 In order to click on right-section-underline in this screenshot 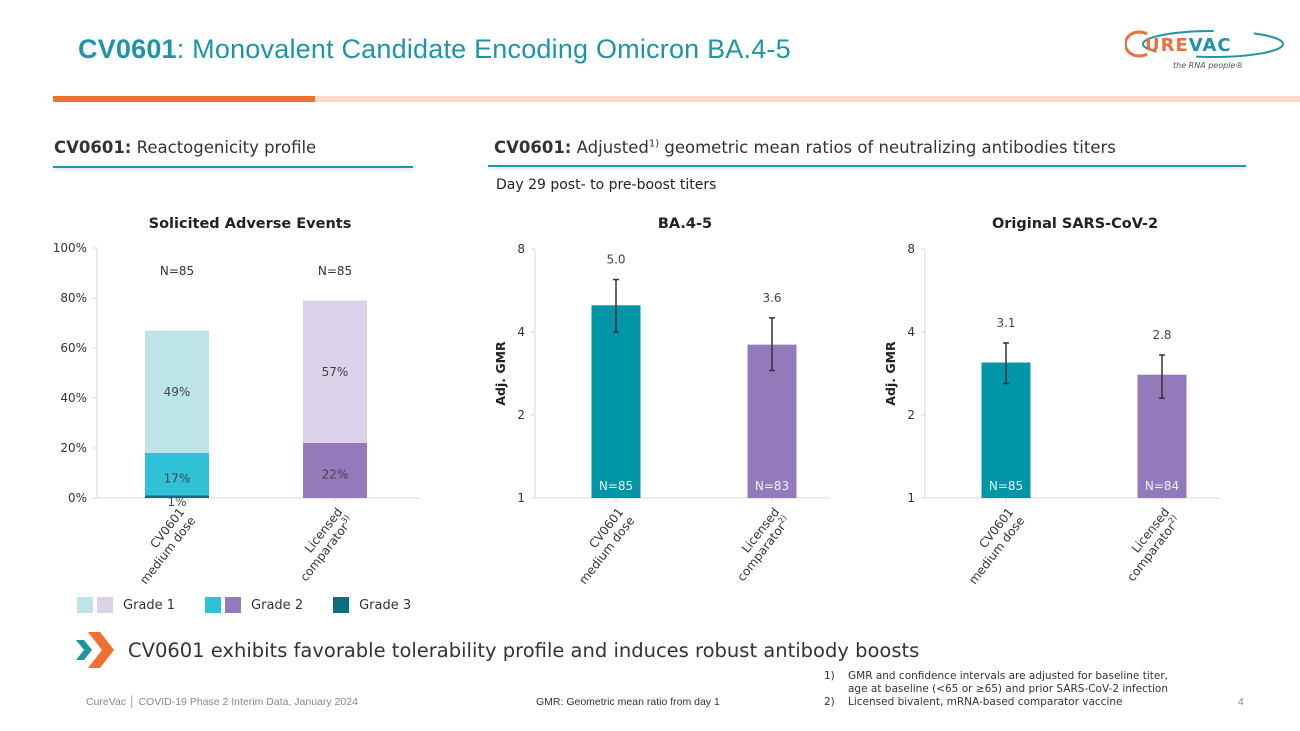, I will do `click(867, 166)`.